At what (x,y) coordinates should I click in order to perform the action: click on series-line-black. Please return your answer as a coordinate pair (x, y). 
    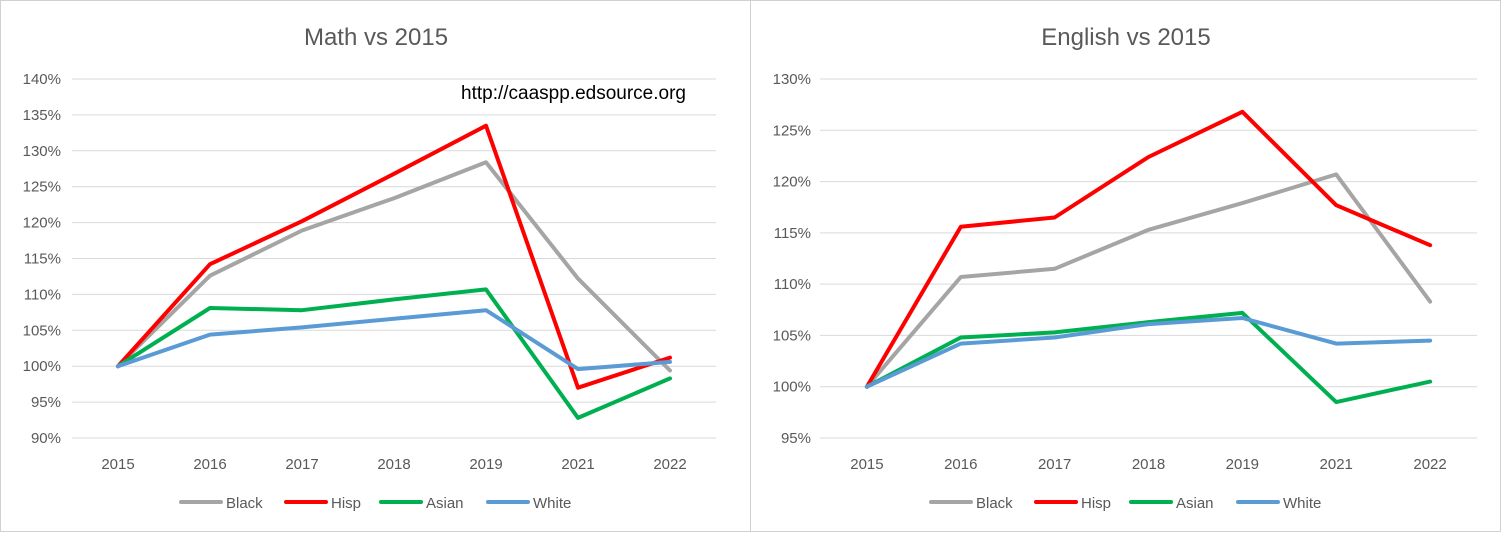
    Looking at the image, I should click on (394, 266).